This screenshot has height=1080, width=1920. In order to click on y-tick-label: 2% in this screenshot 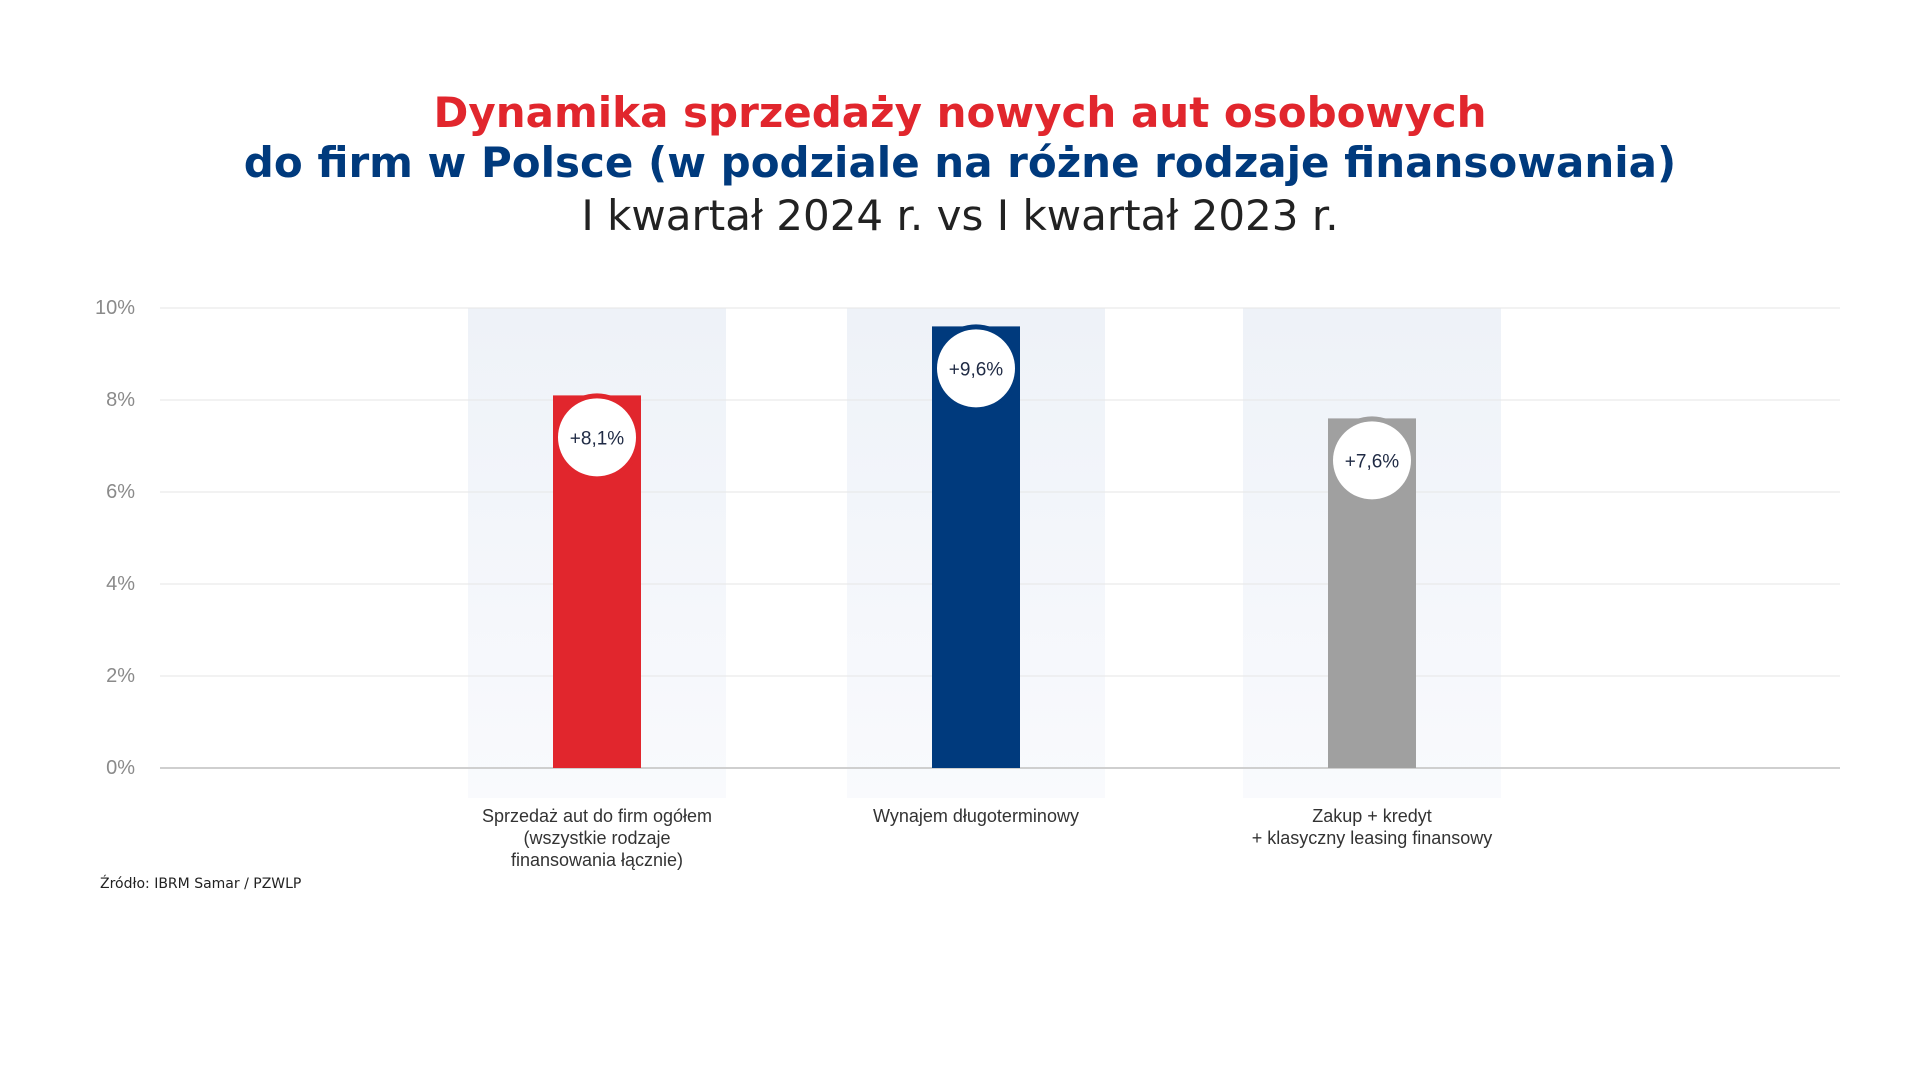, I will do `click(120, 676)`.